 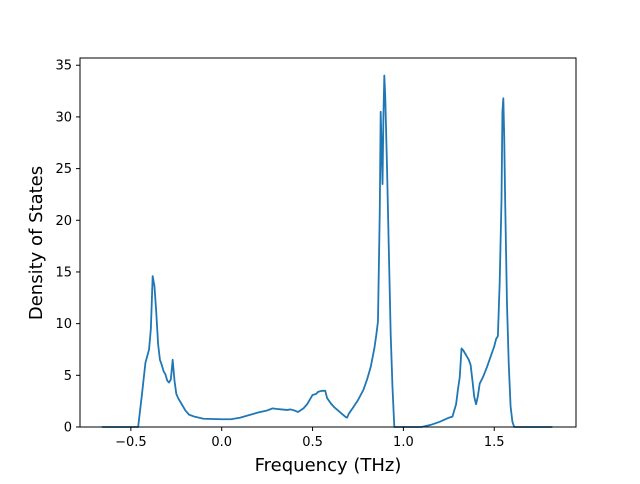 What do you see at coordinates (63, 272) in the screenshot?
I see `y-tick-label: 15` at bounding box center [63, 272].